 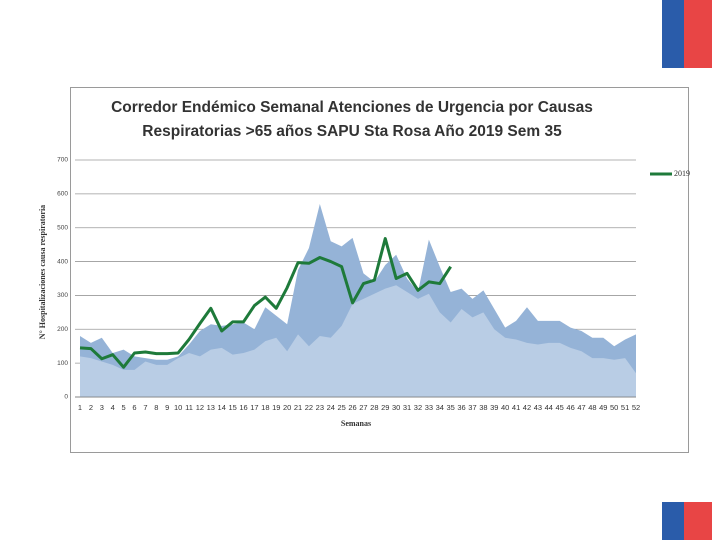 What do you see at coordinates (429, 407) in the screenshot?
I see `x-tick-label: 33` at bounding box center [429, 407].